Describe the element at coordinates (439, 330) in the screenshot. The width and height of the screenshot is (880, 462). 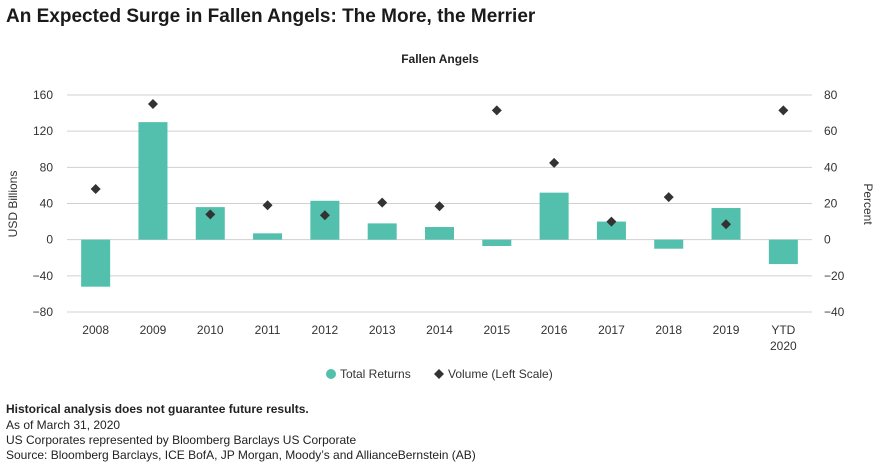
I see `x-tick-label: 2014` at that location.